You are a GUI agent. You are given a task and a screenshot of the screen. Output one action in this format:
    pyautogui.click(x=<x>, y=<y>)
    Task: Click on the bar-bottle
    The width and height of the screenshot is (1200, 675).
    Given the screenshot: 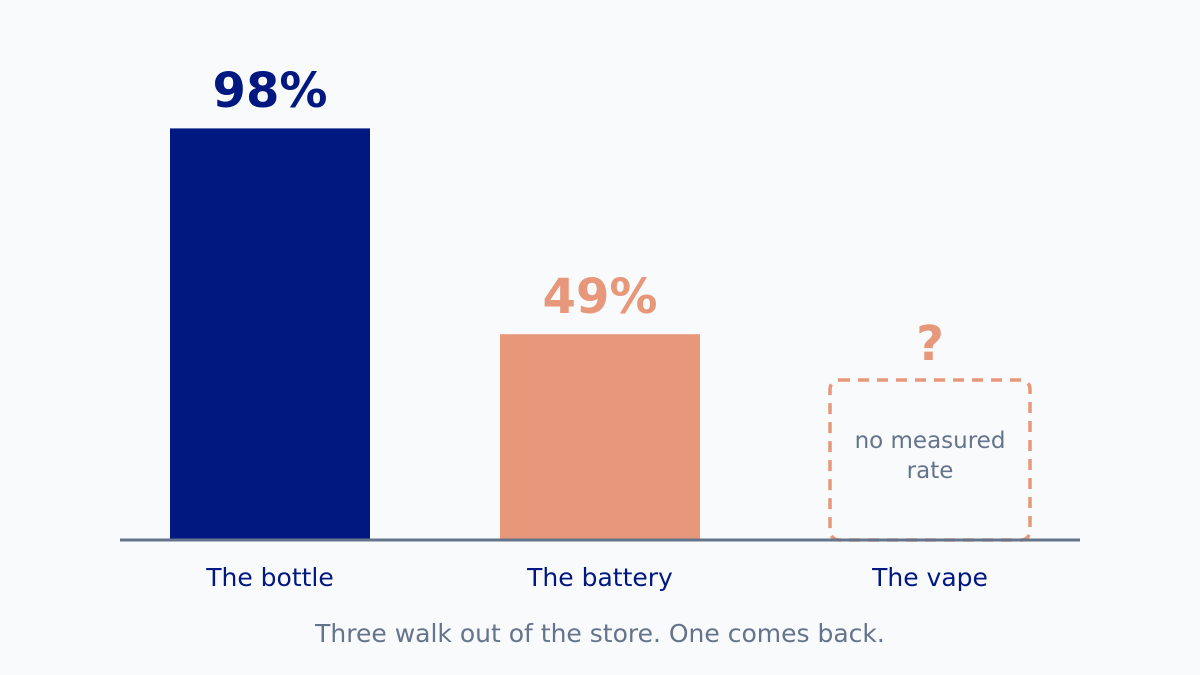 What is the action you would take?
    pyautogui.click(x=270, y=334)
    